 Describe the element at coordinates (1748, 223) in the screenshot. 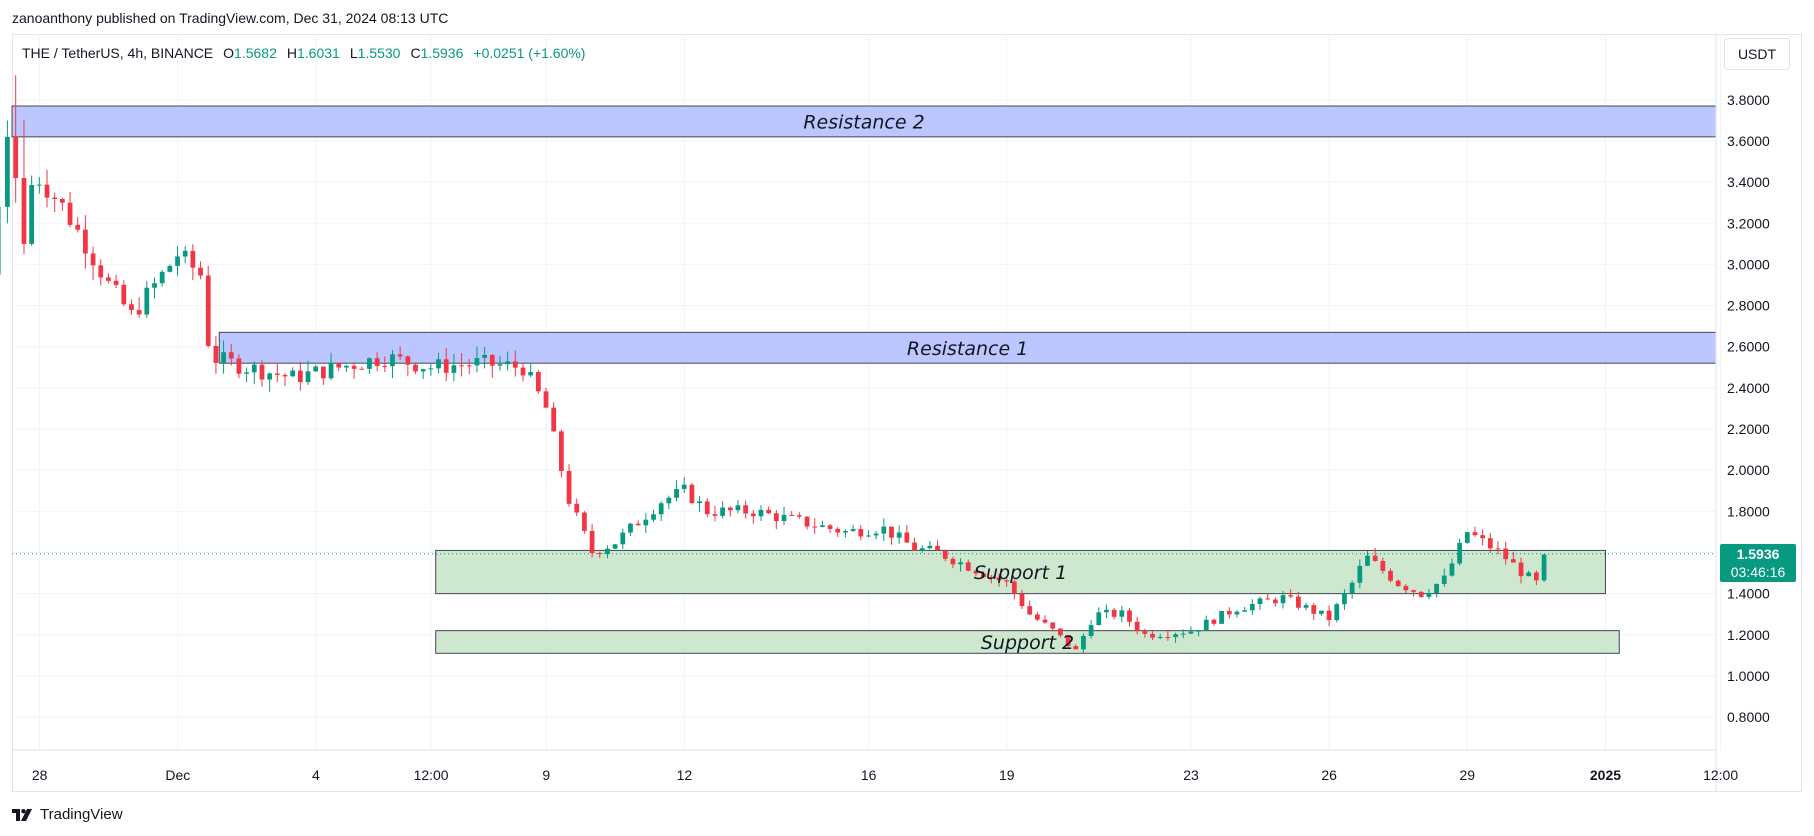

I see `y-tick-label: 3.2000` at that location.